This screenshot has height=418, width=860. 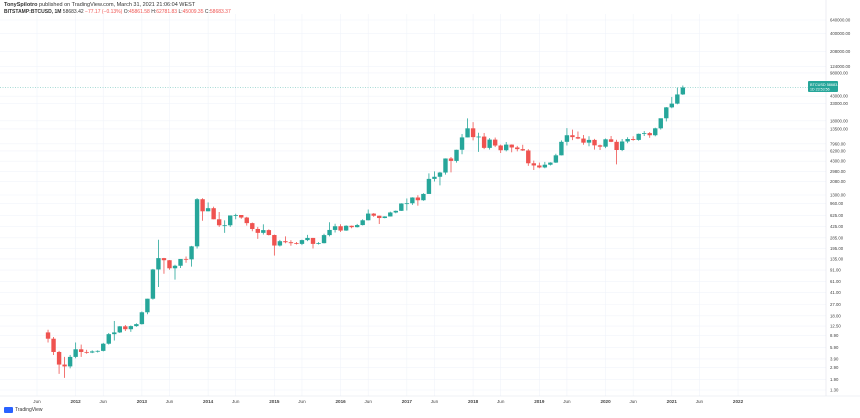 I want to click on time-tick-label: 2017, so click(x=407, y=401).